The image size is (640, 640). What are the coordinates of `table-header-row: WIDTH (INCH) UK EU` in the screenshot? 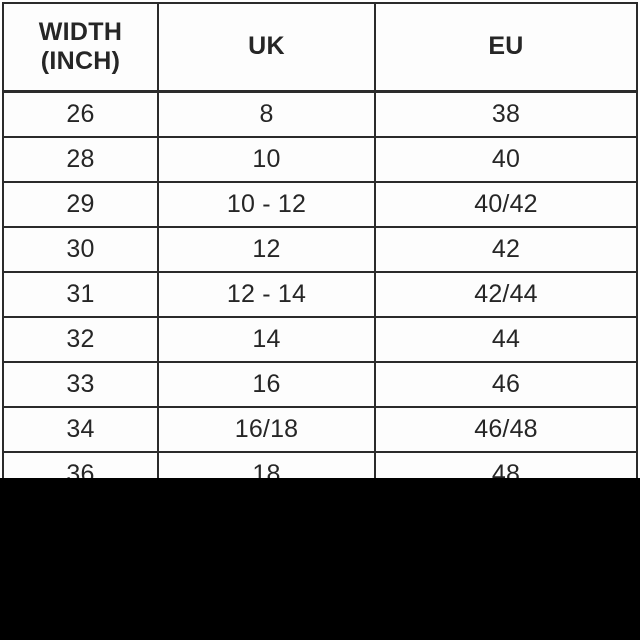 It's located at (320, 47).